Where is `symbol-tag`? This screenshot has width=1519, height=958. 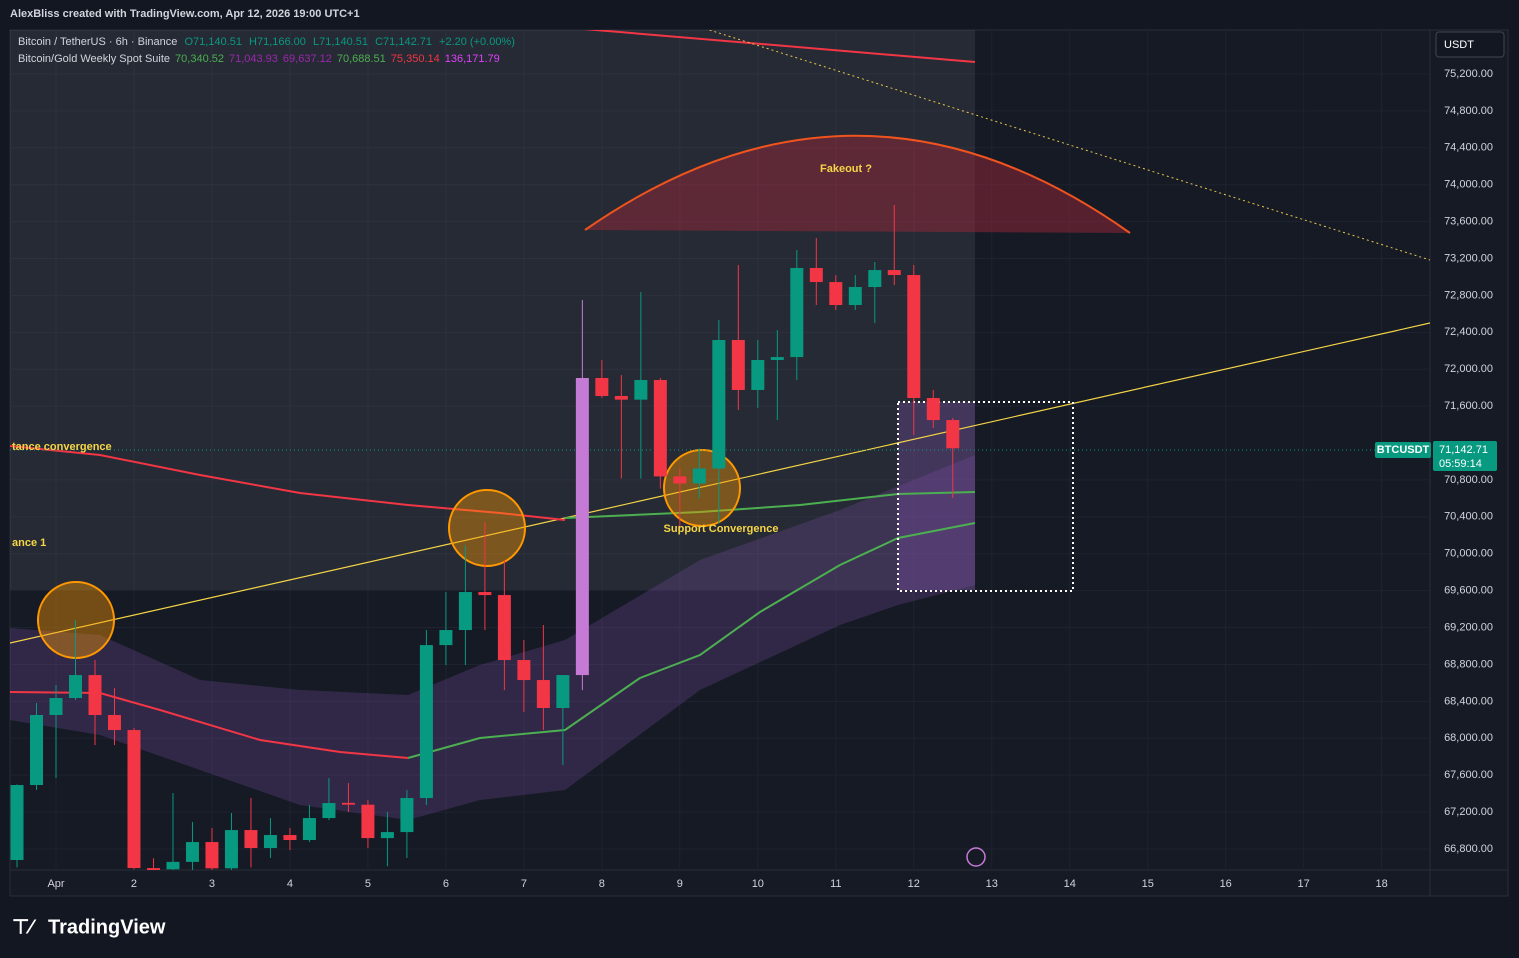 symbol-tag is located at coordinates (1403, 450).